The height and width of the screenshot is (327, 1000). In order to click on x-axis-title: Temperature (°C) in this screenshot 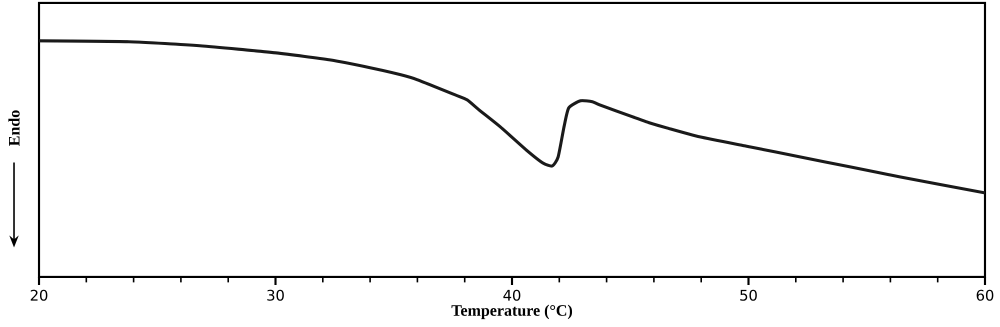, I will do `click(512, 312)`.